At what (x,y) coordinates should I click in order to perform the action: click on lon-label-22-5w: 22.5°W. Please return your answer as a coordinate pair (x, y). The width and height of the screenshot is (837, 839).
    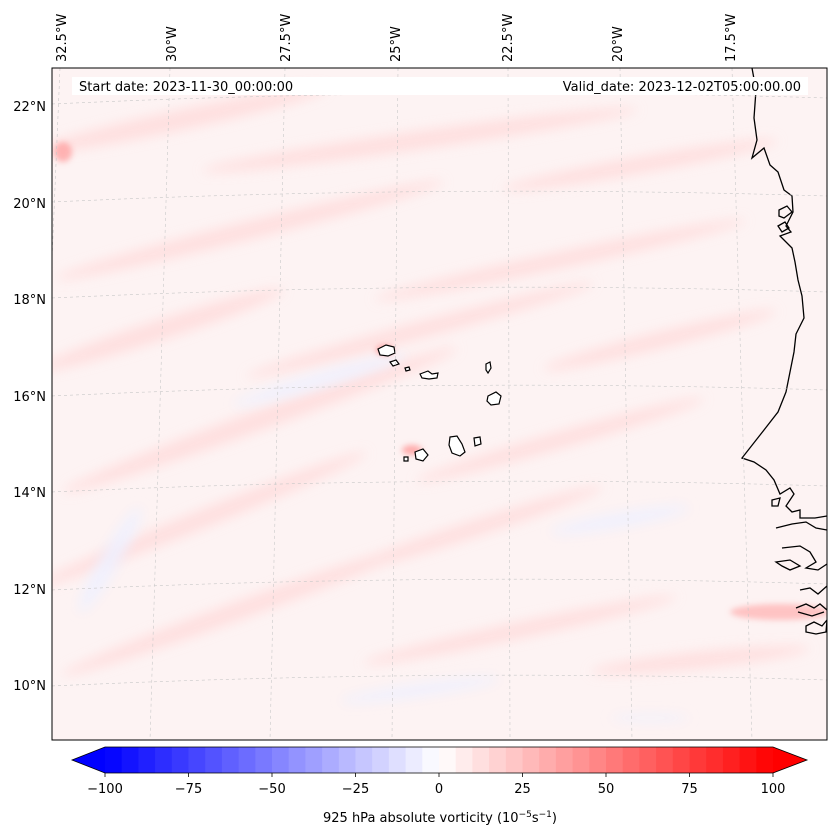
    Looking at the image, I should click on (508, 38).